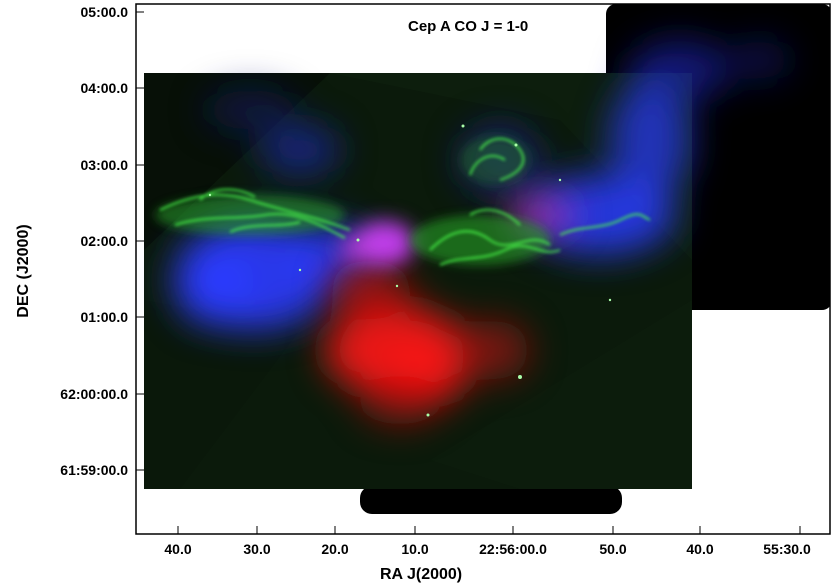  Describe the element at coordinates (421, 574) in the screenshot. I see `x-axis-title: RA J(2000)` at that location.